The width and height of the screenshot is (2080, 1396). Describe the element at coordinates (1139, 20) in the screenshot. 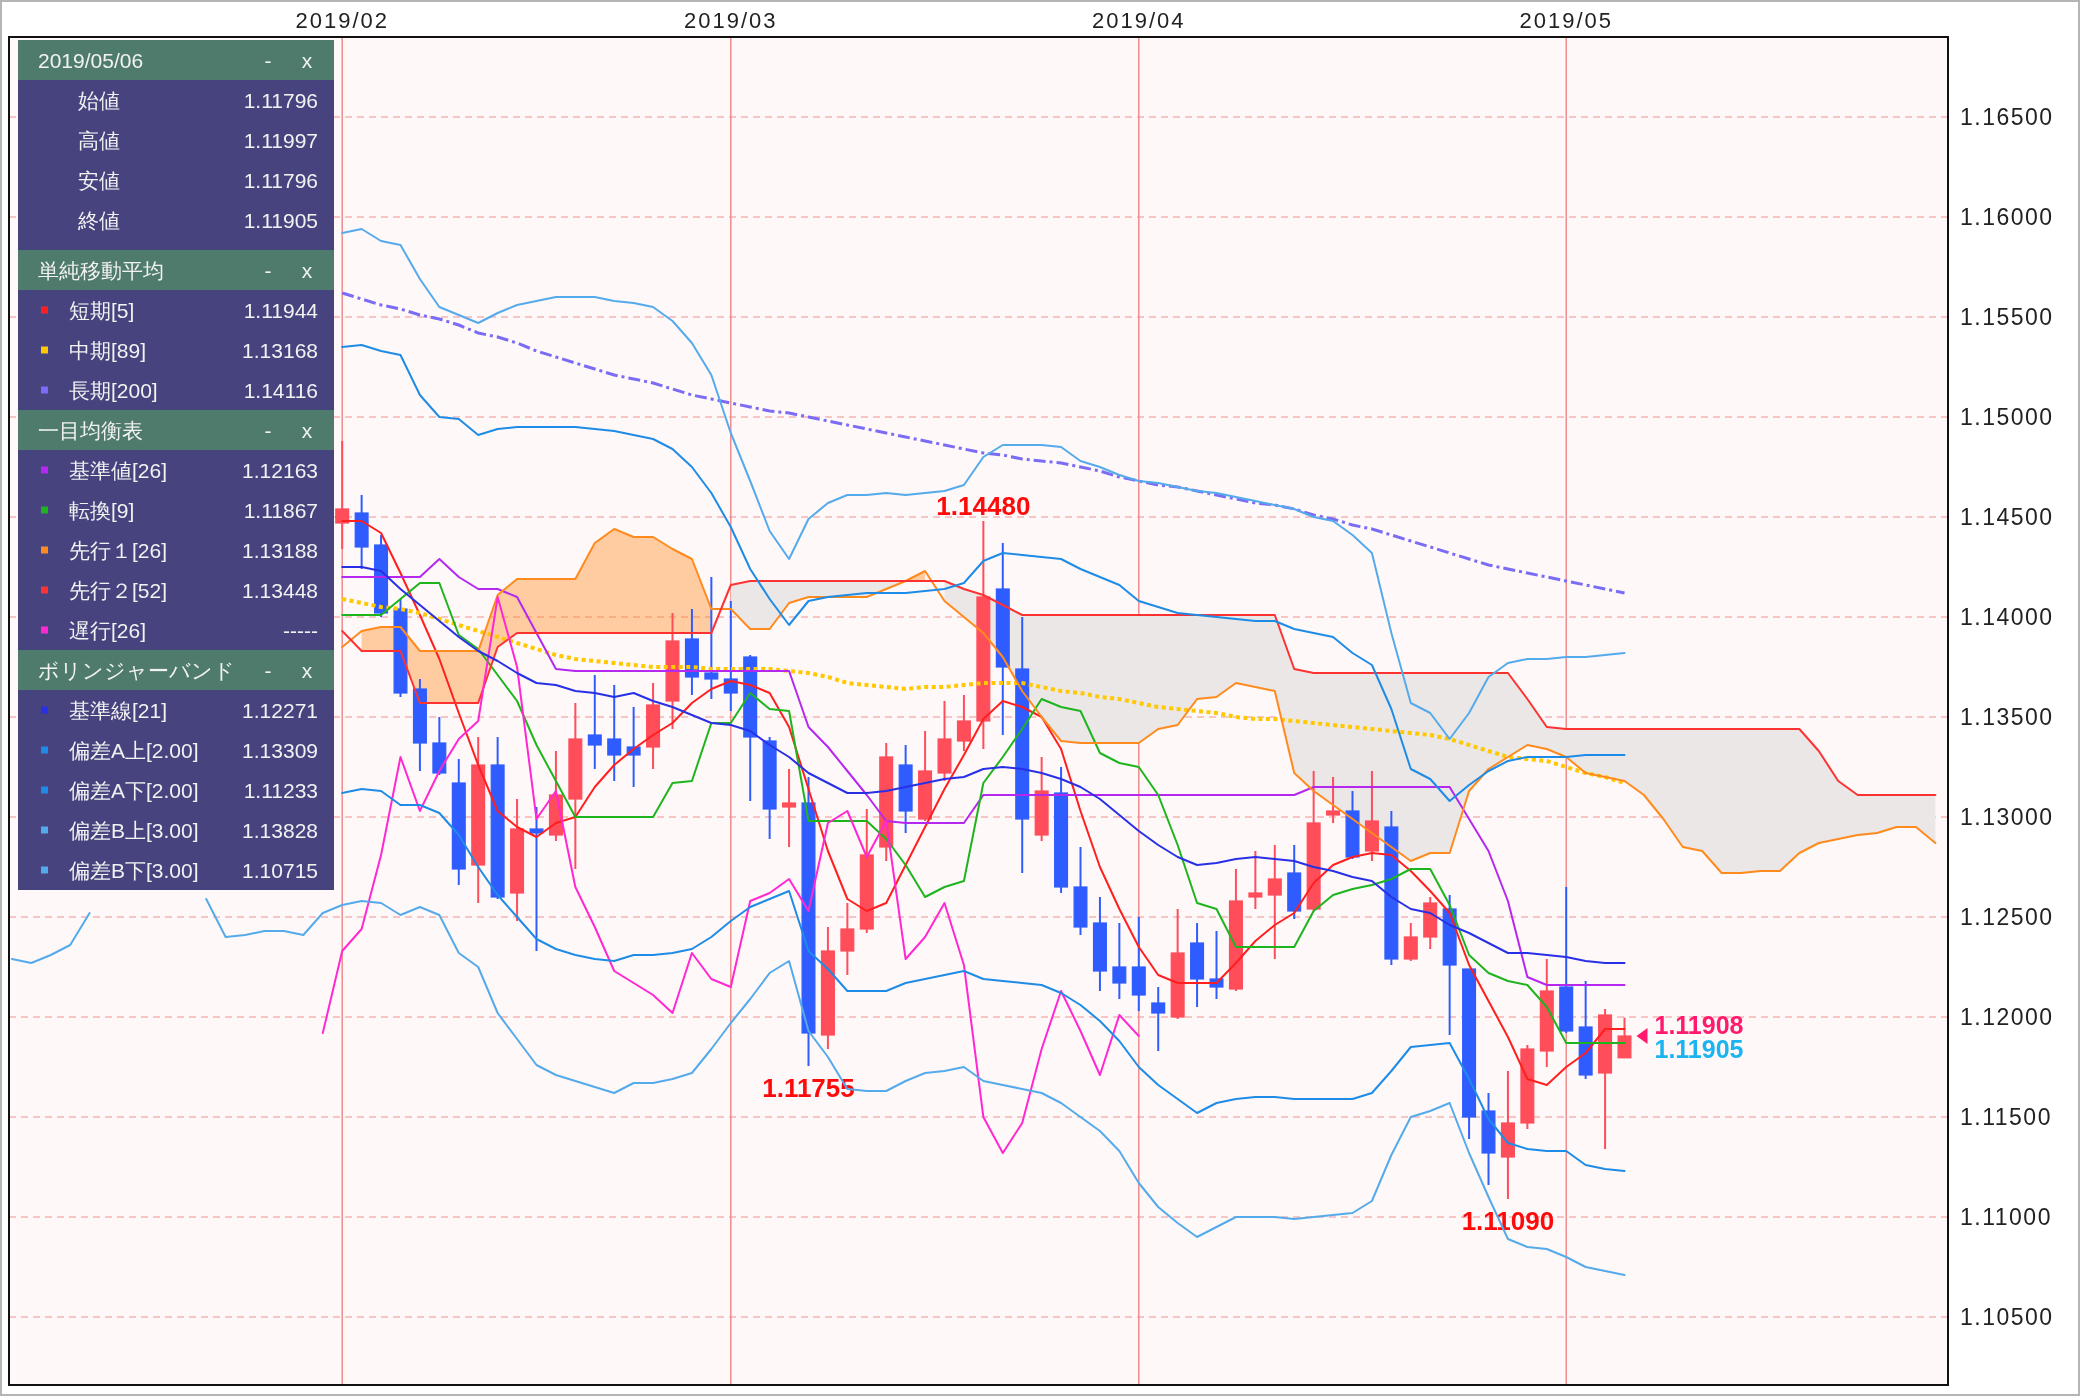

I see `x-tick-label: 2019/04` at that location.